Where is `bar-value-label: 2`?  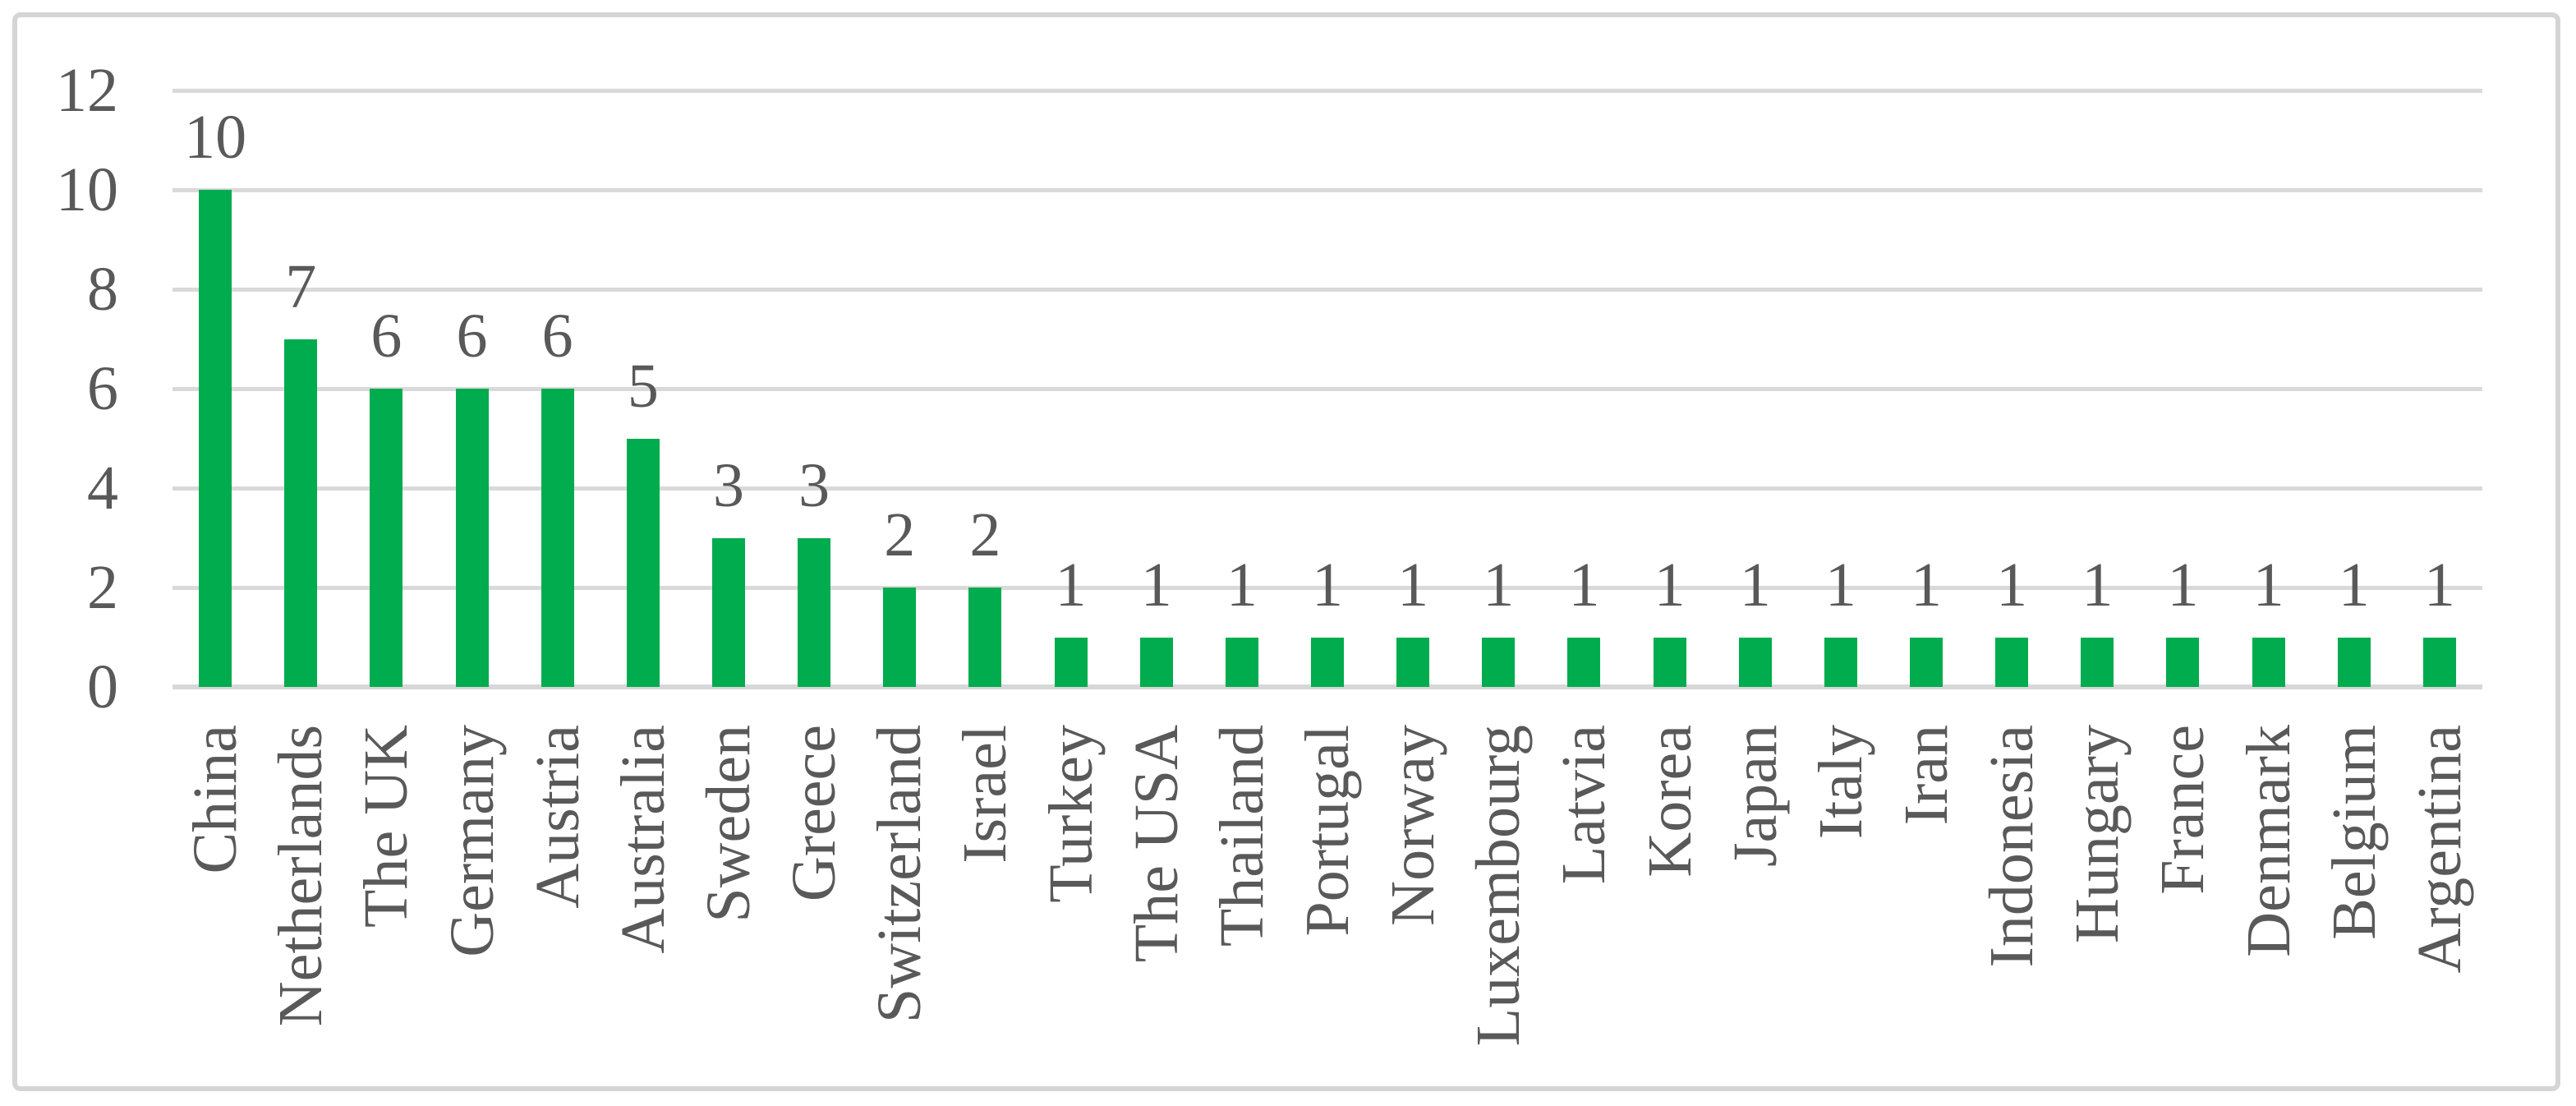 bar-value-label: 2 is located at coordinates (900, 534).